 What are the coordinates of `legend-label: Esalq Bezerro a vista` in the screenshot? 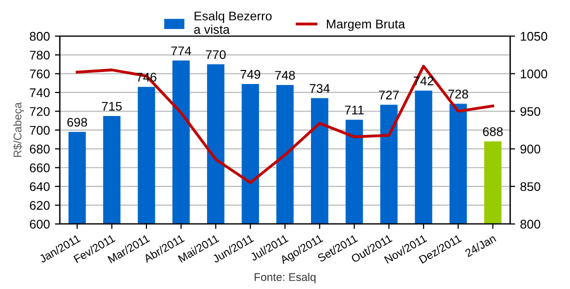 It's located at (233, 22).